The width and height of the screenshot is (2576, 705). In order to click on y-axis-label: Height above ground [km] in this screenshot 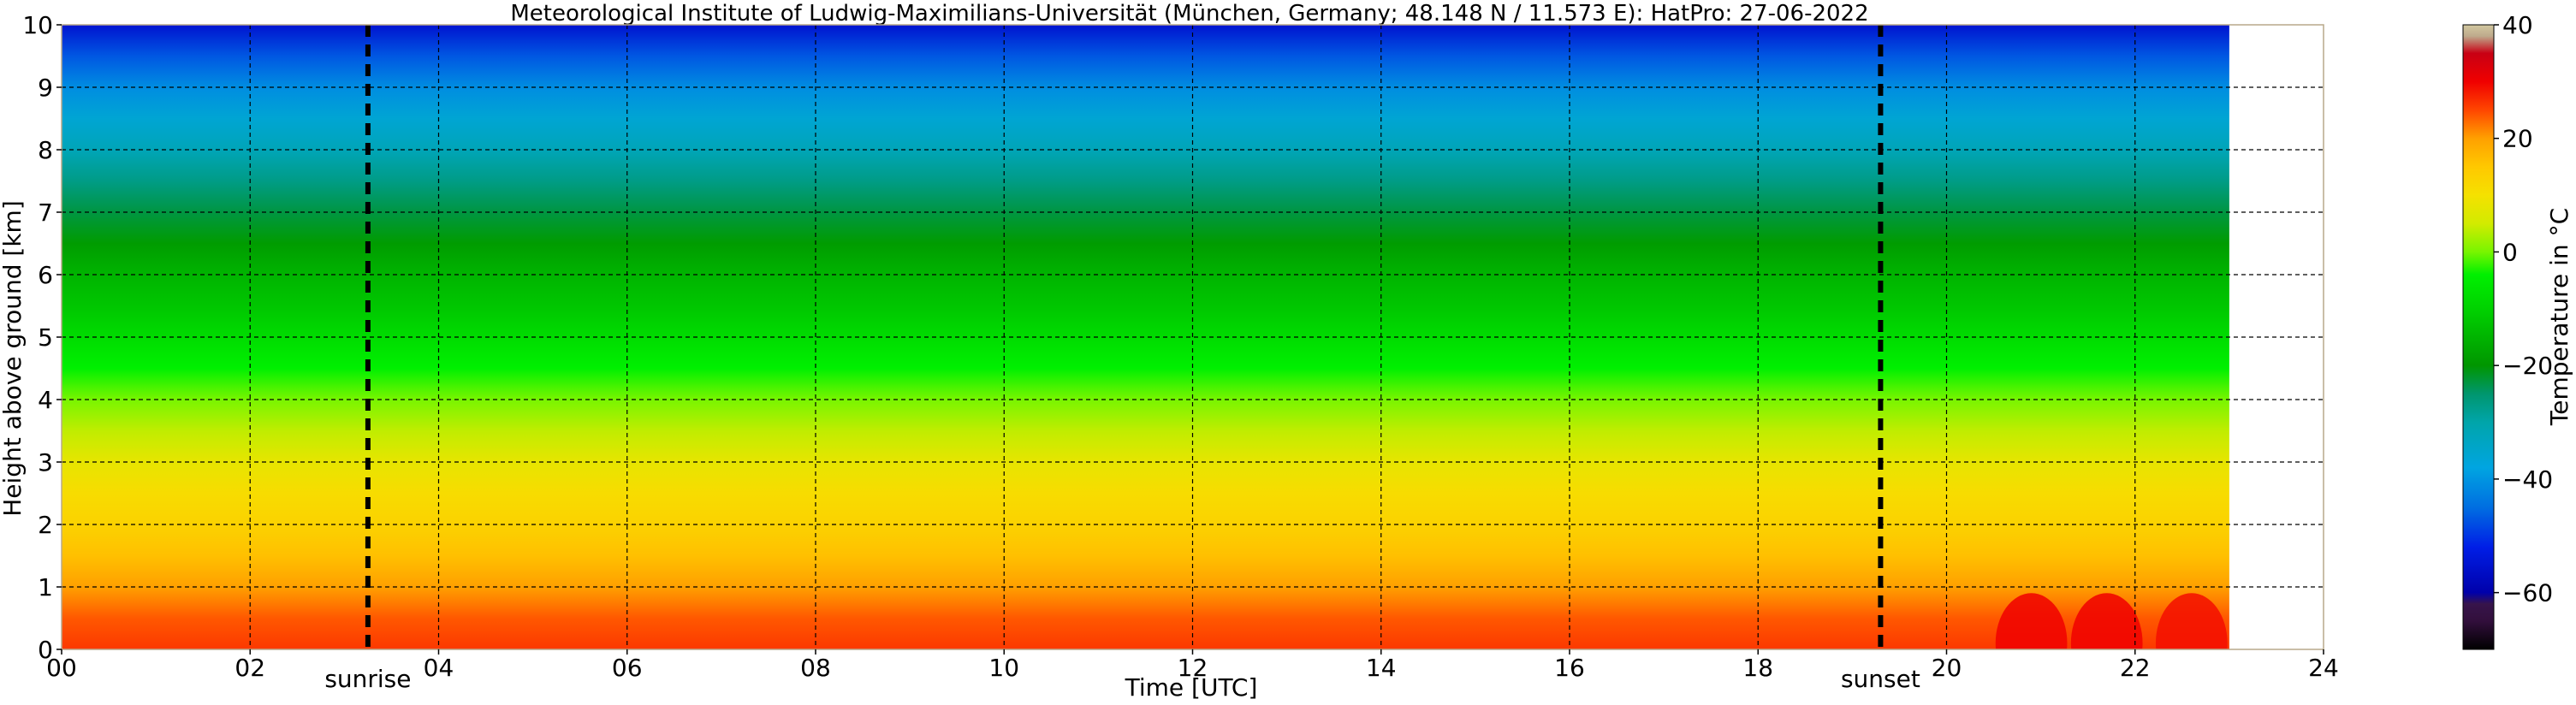, I will do `click(13, 358)`.